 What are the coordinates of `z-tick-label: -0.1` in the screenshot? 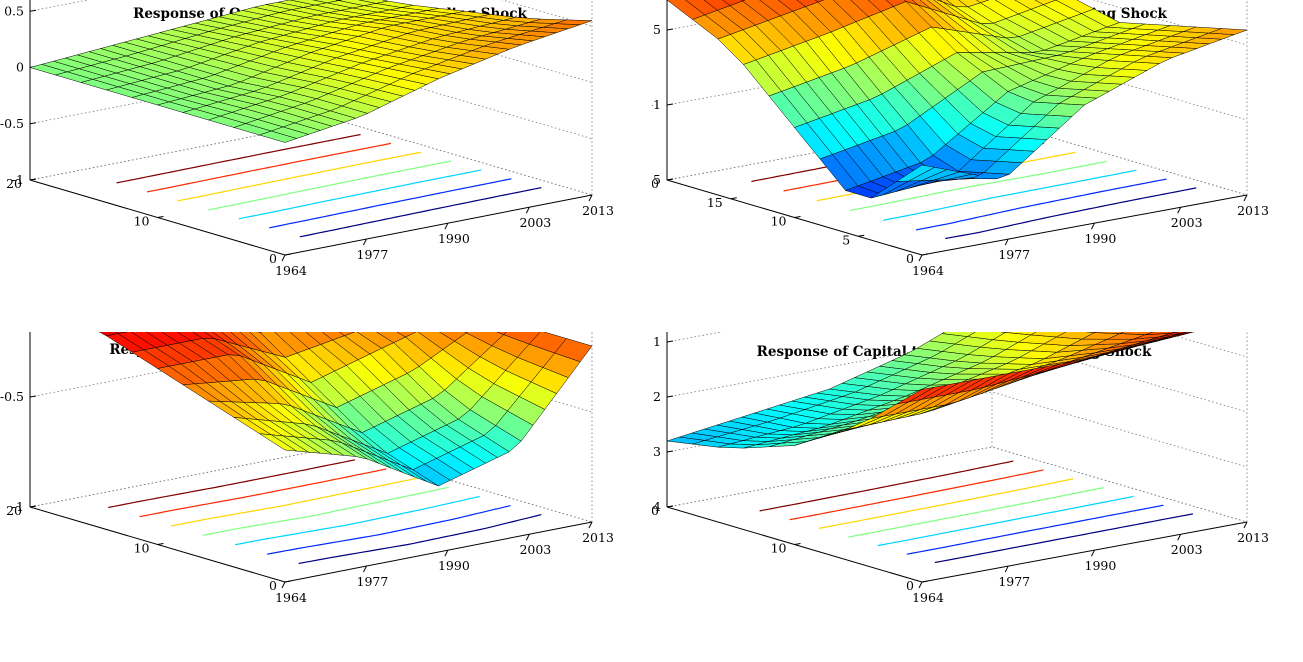 It's located at (656, 341).